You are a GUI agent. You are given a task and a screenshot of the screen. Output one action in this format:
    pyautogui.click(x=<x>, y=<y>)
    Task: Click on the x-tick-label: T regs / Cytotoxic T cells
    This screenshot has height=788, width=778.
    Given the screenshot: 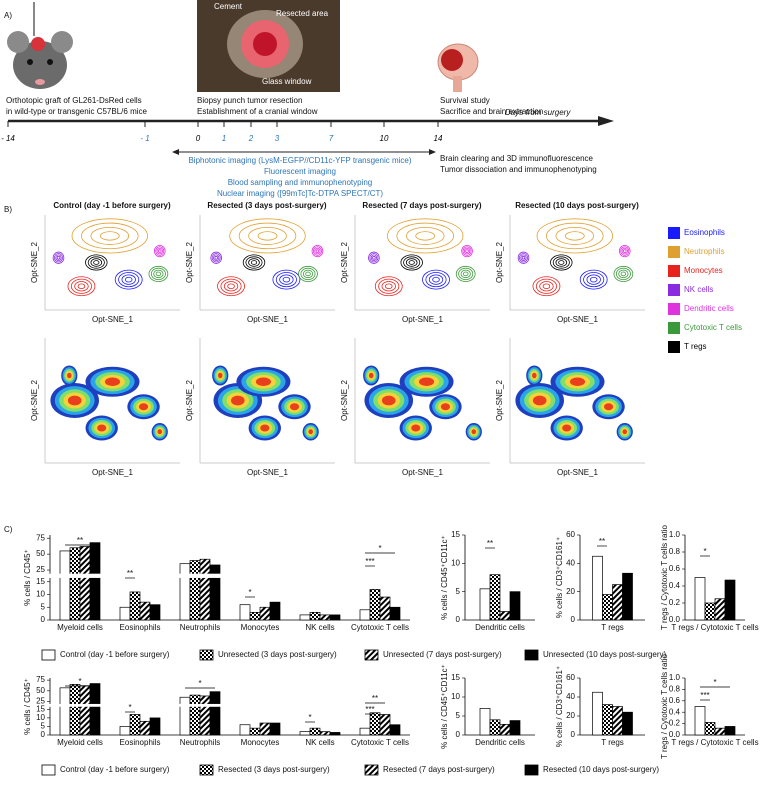 What is the action you would take?
    pyautogui.click(x=714, y=627)
    